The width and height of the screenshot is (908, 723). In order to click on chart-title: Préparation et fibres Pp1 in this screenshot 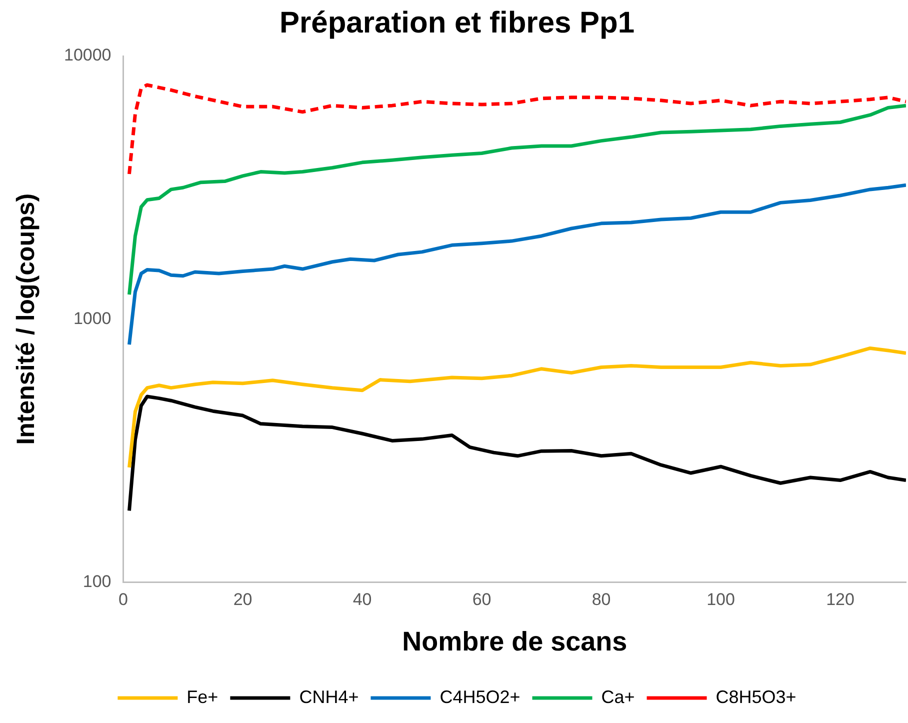, I will do `click(457, 23)`.